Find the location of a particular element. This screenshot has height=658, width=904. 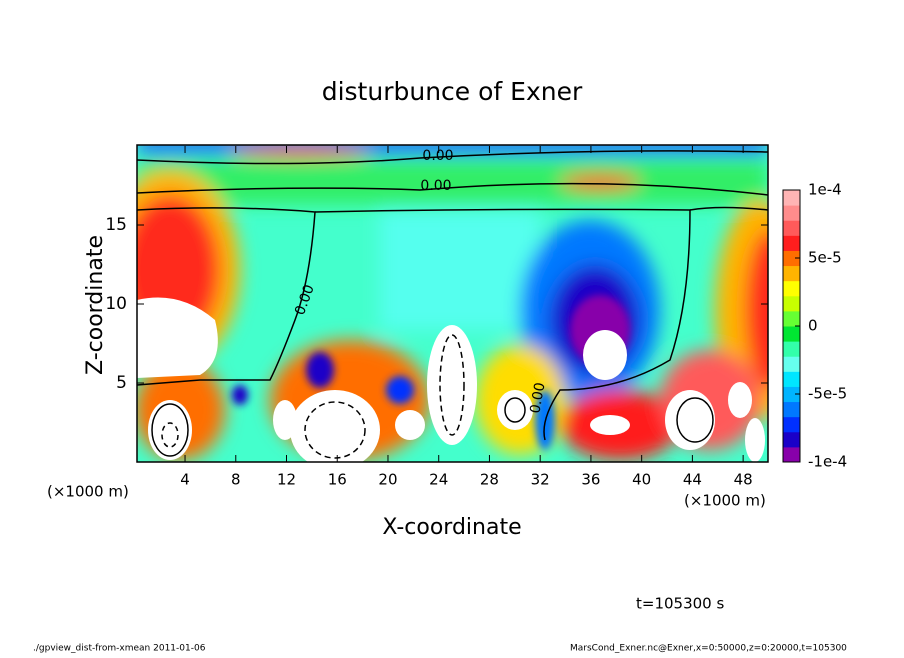

colorbar-tick-label: 1e-4 is located at coordinates (825, 190).